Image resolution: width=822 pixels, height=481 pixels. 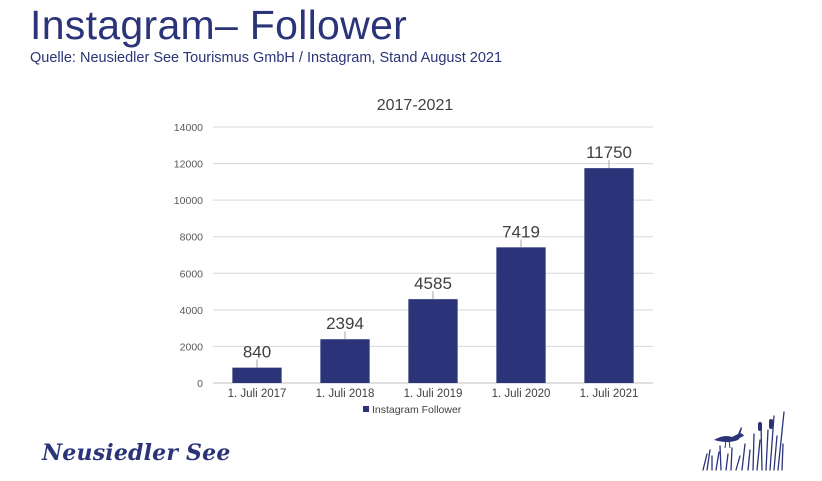 I want to click on y-tick-label: 10000, so click(x=188, y=201).